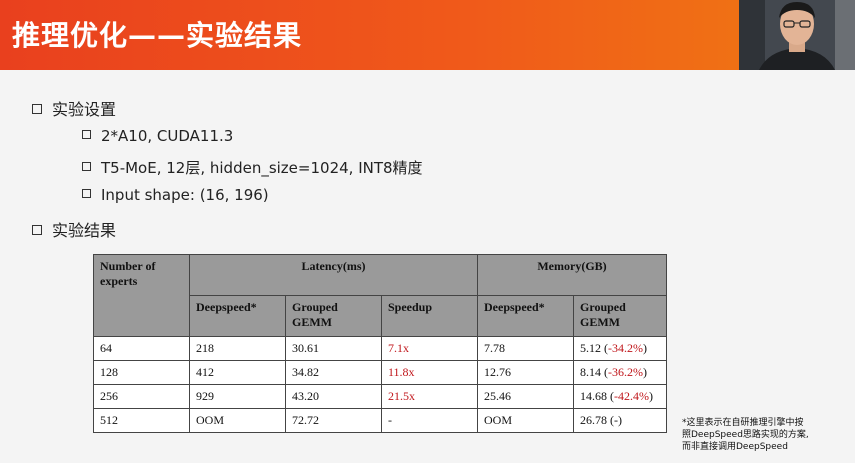 This screenshot has width=855, height=463. What do you see at coordinates (525, 316) in the screenshot?
I see `header-mem-deepspeed: Deepspeed*` at bounding box center [525, 316].